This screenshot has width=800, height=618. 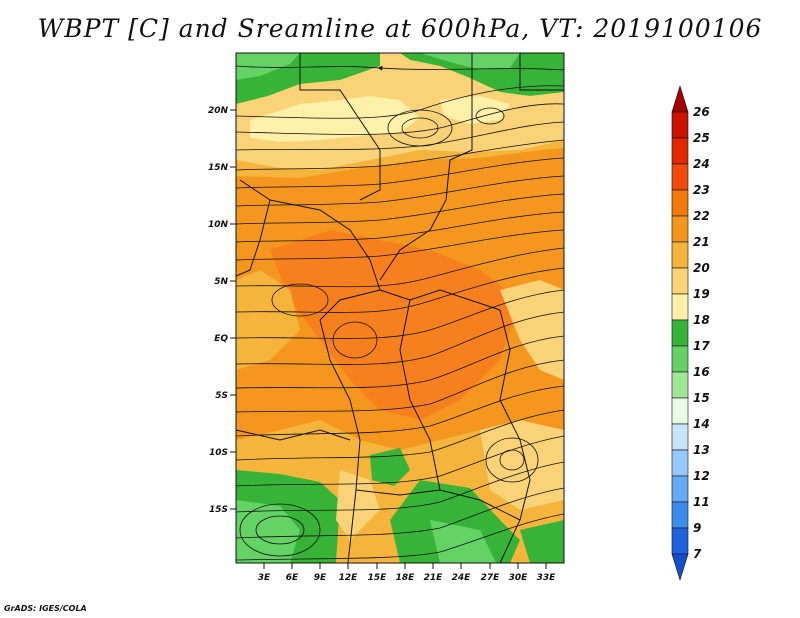 I want to click on colorbar-label: 23, so click(x=701, y=190).